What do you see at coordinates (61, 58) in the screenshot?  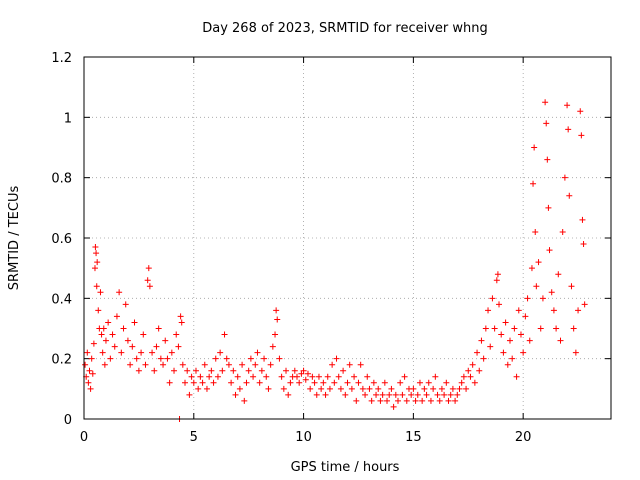 I see `y-tick-label: 1.2` at bounding box center [61, 58].